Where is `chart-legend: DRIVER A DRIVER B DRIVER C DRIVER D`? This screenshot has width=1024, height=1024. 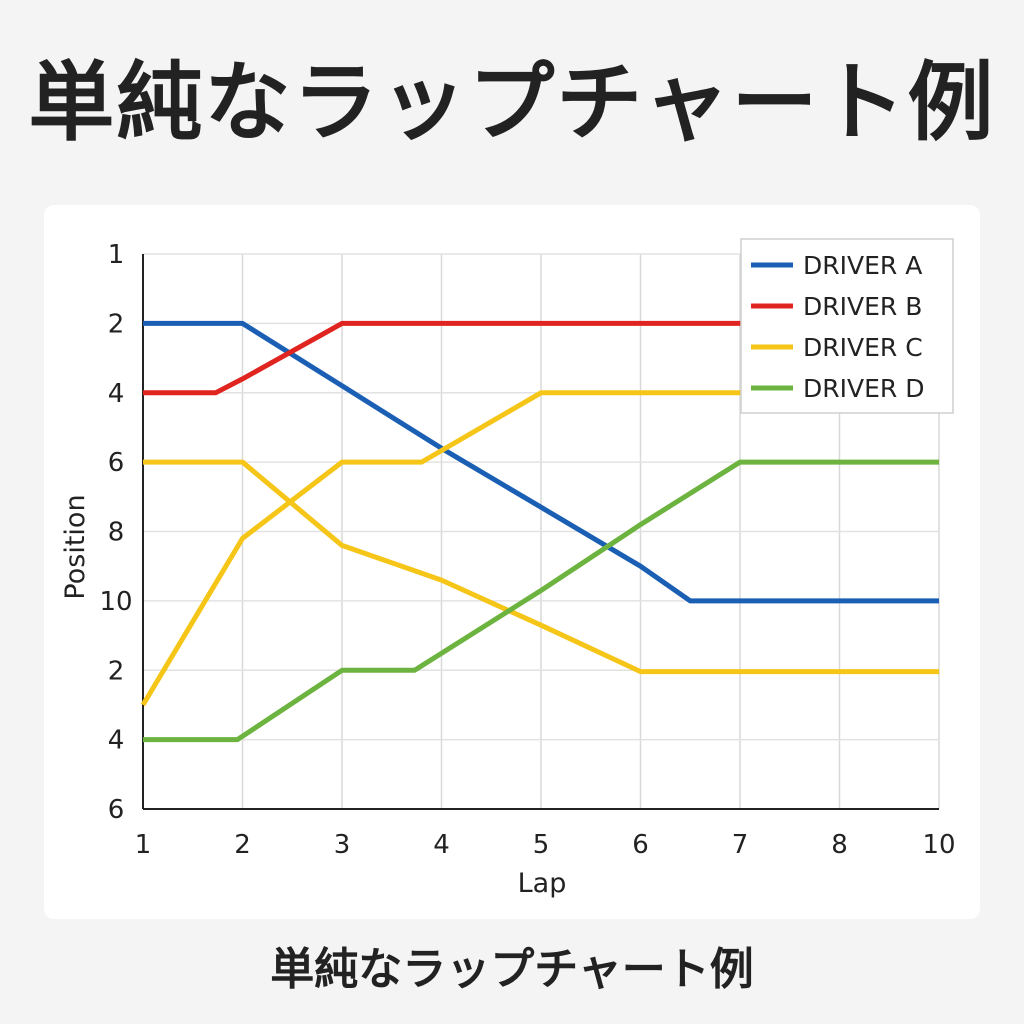 chart-legend: DRIVER A DRIVER B DRIVER C DRIVER D is located at coordinates (847, 326).